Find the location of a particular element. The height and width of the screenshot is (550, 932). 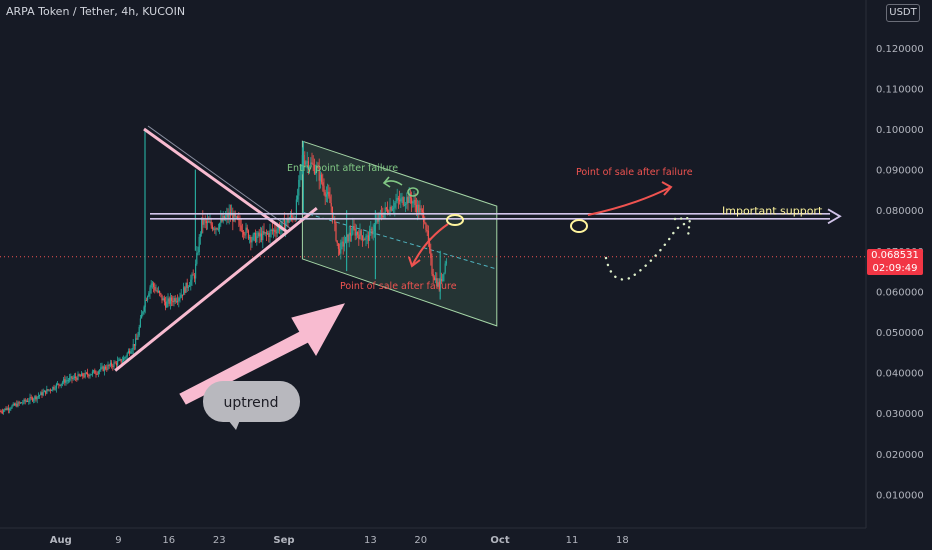

last-price-value: 0.068531 is located at coordinates (895, 255).